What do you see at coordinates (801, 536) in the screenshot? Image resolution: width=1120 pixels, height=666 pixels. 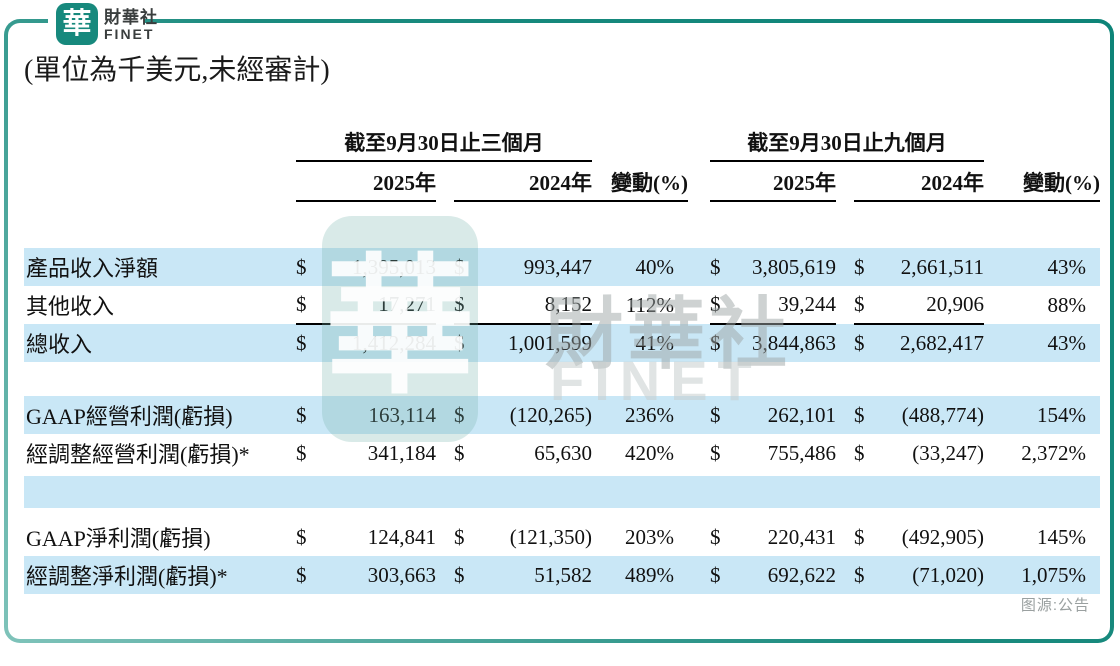 I see `amount-value: 220,431` at bounding box center [801, 536].